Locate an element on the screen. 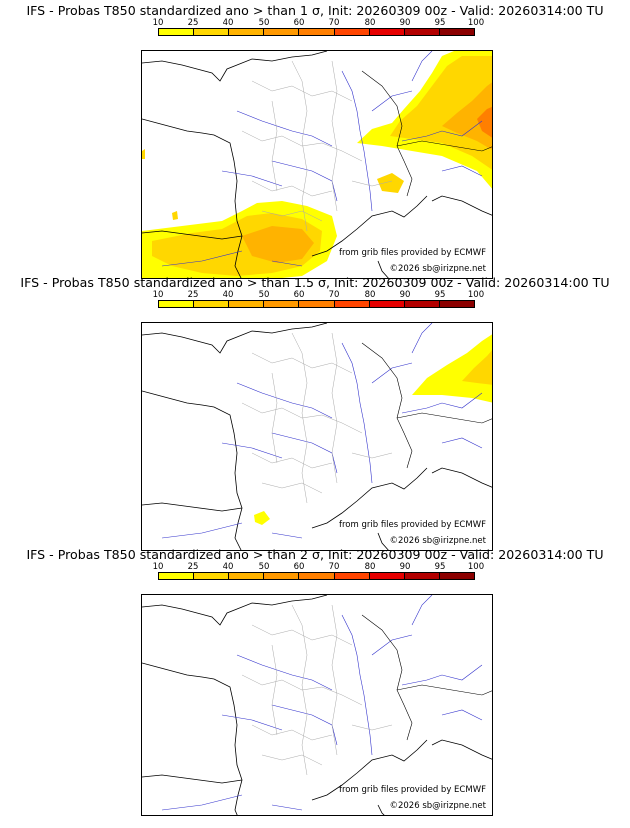  coastline is located at coordinates (317, 705).